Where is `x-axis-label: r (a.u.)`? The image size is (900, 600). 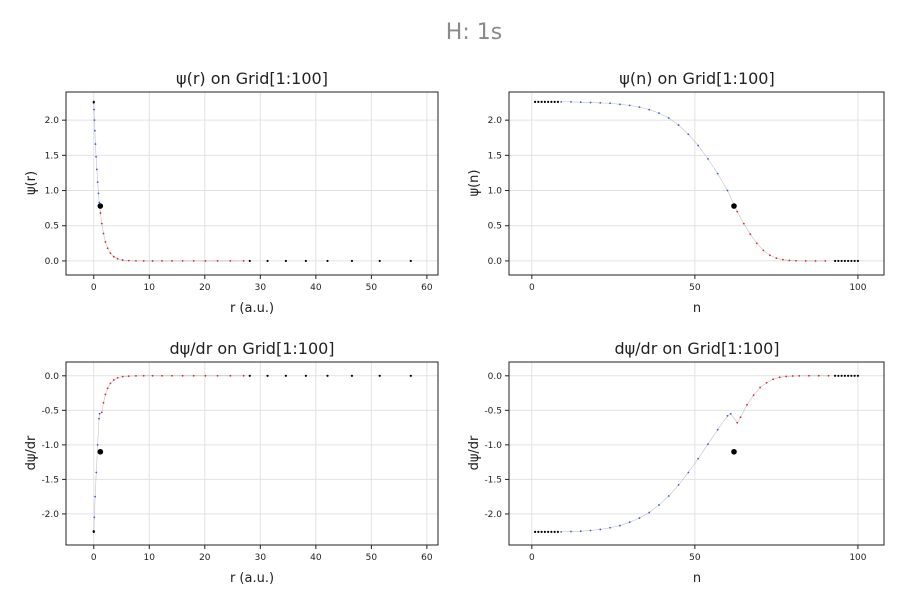
x-axis-label: r (a.u.) is located at coordinates (252, 578).